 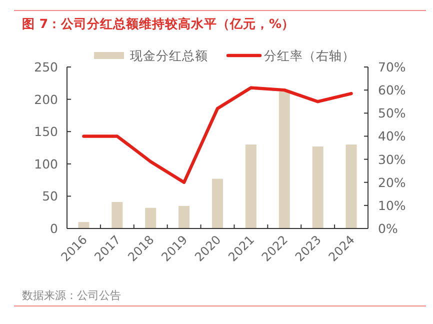 I want to click on y2-tick-label: 70%, so click(x=392, y=67).